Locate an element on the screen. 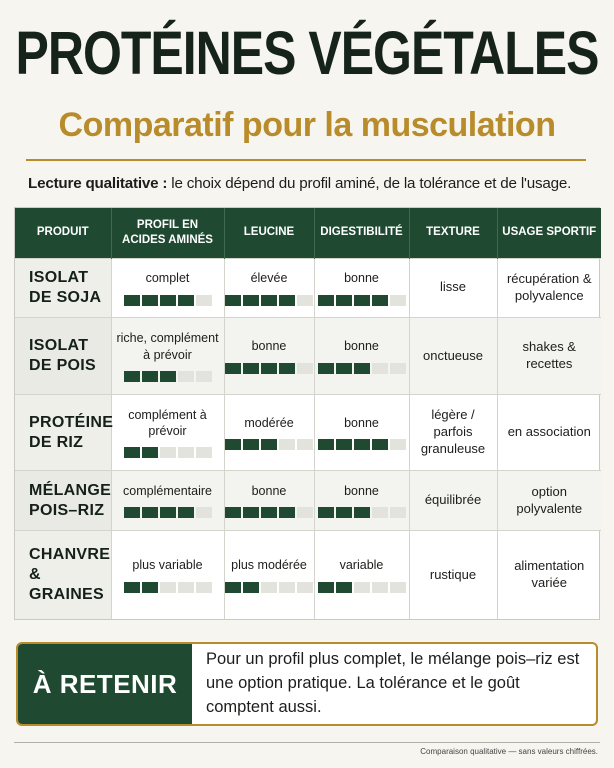  leucine-cell: élevée is located at coordinates (269, 287).